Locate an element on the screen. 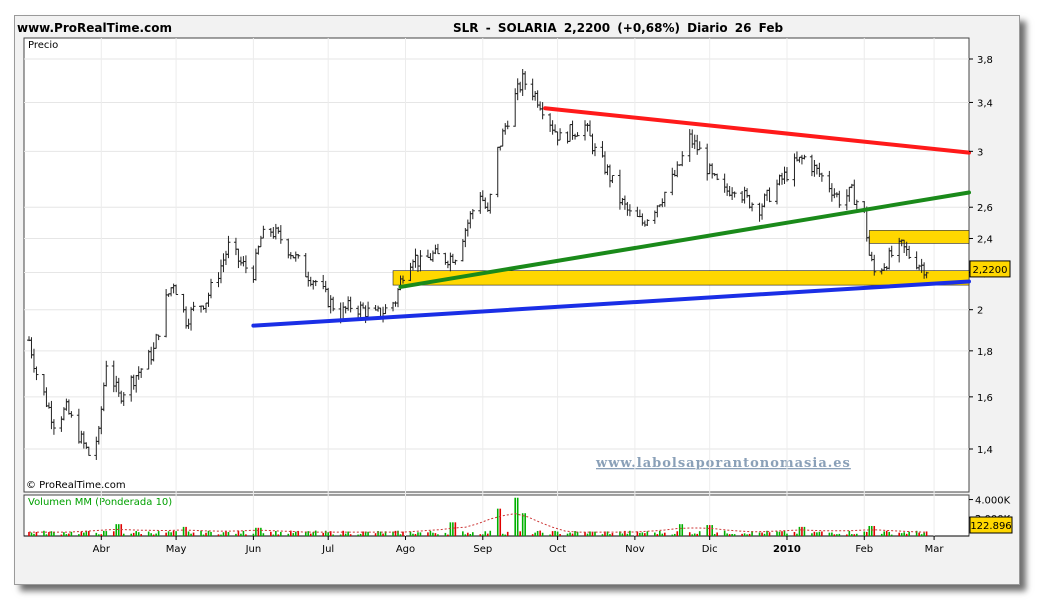 This screenshot has width=1040, height=600. x-tick-label: Jul is located at coordinates (327, 549).